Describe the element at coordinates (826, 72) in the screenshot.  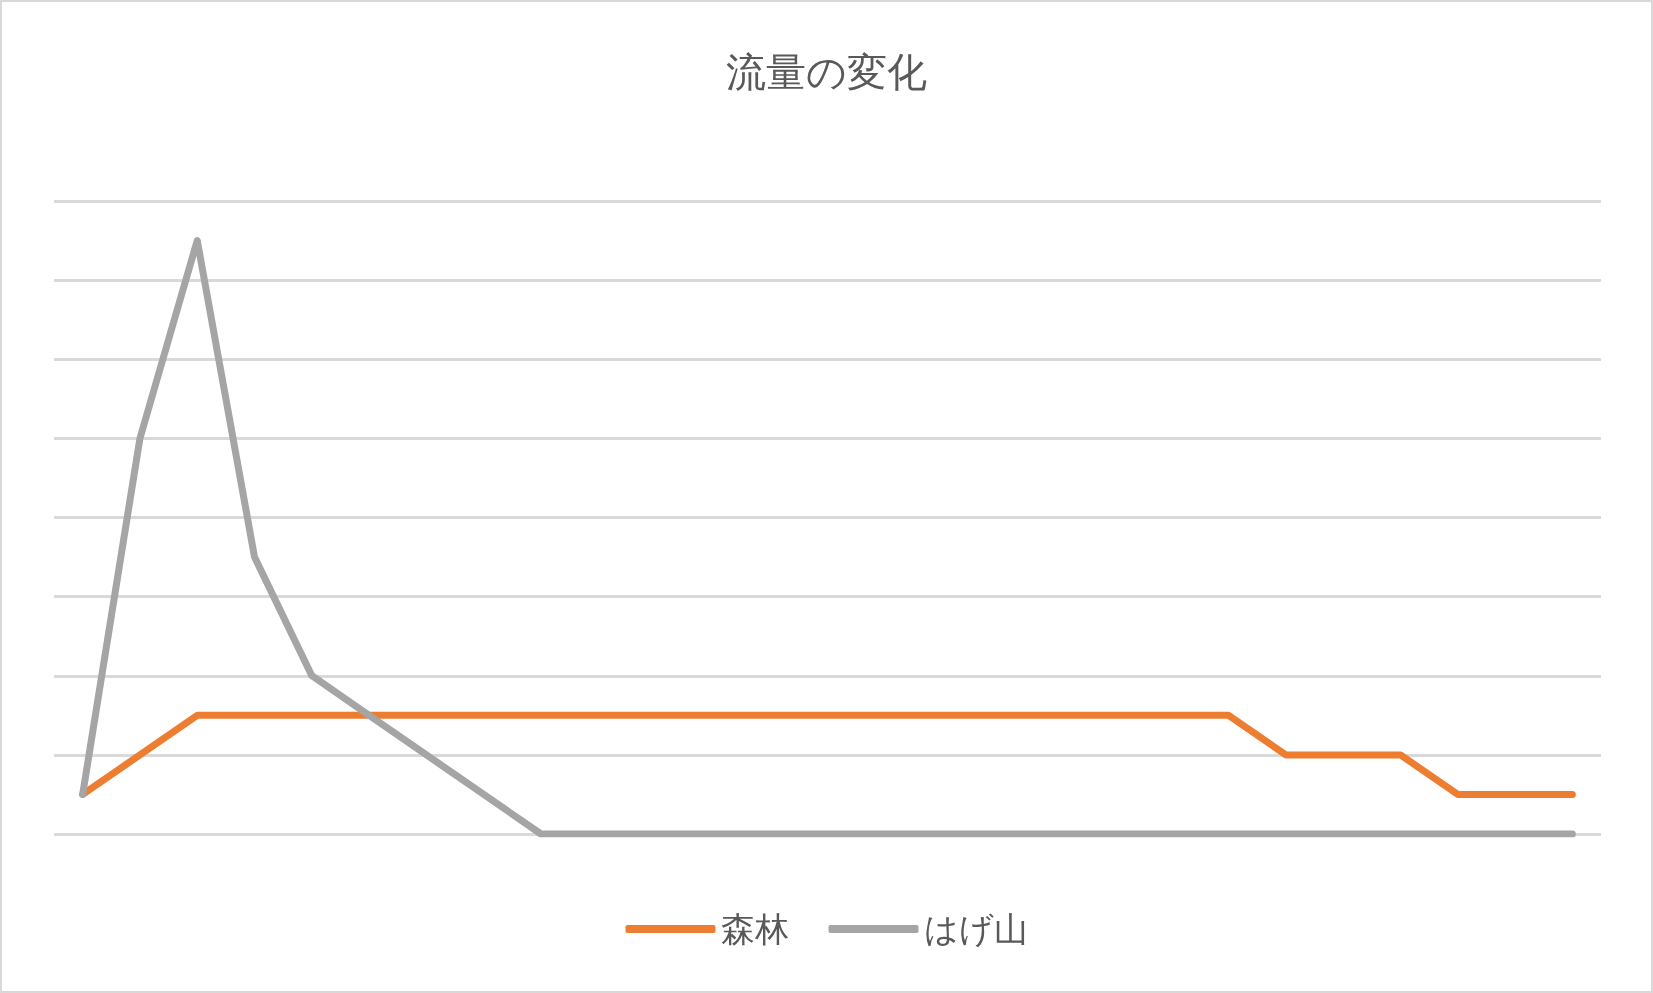
I see `chart-title: 流量の変化` at that location.